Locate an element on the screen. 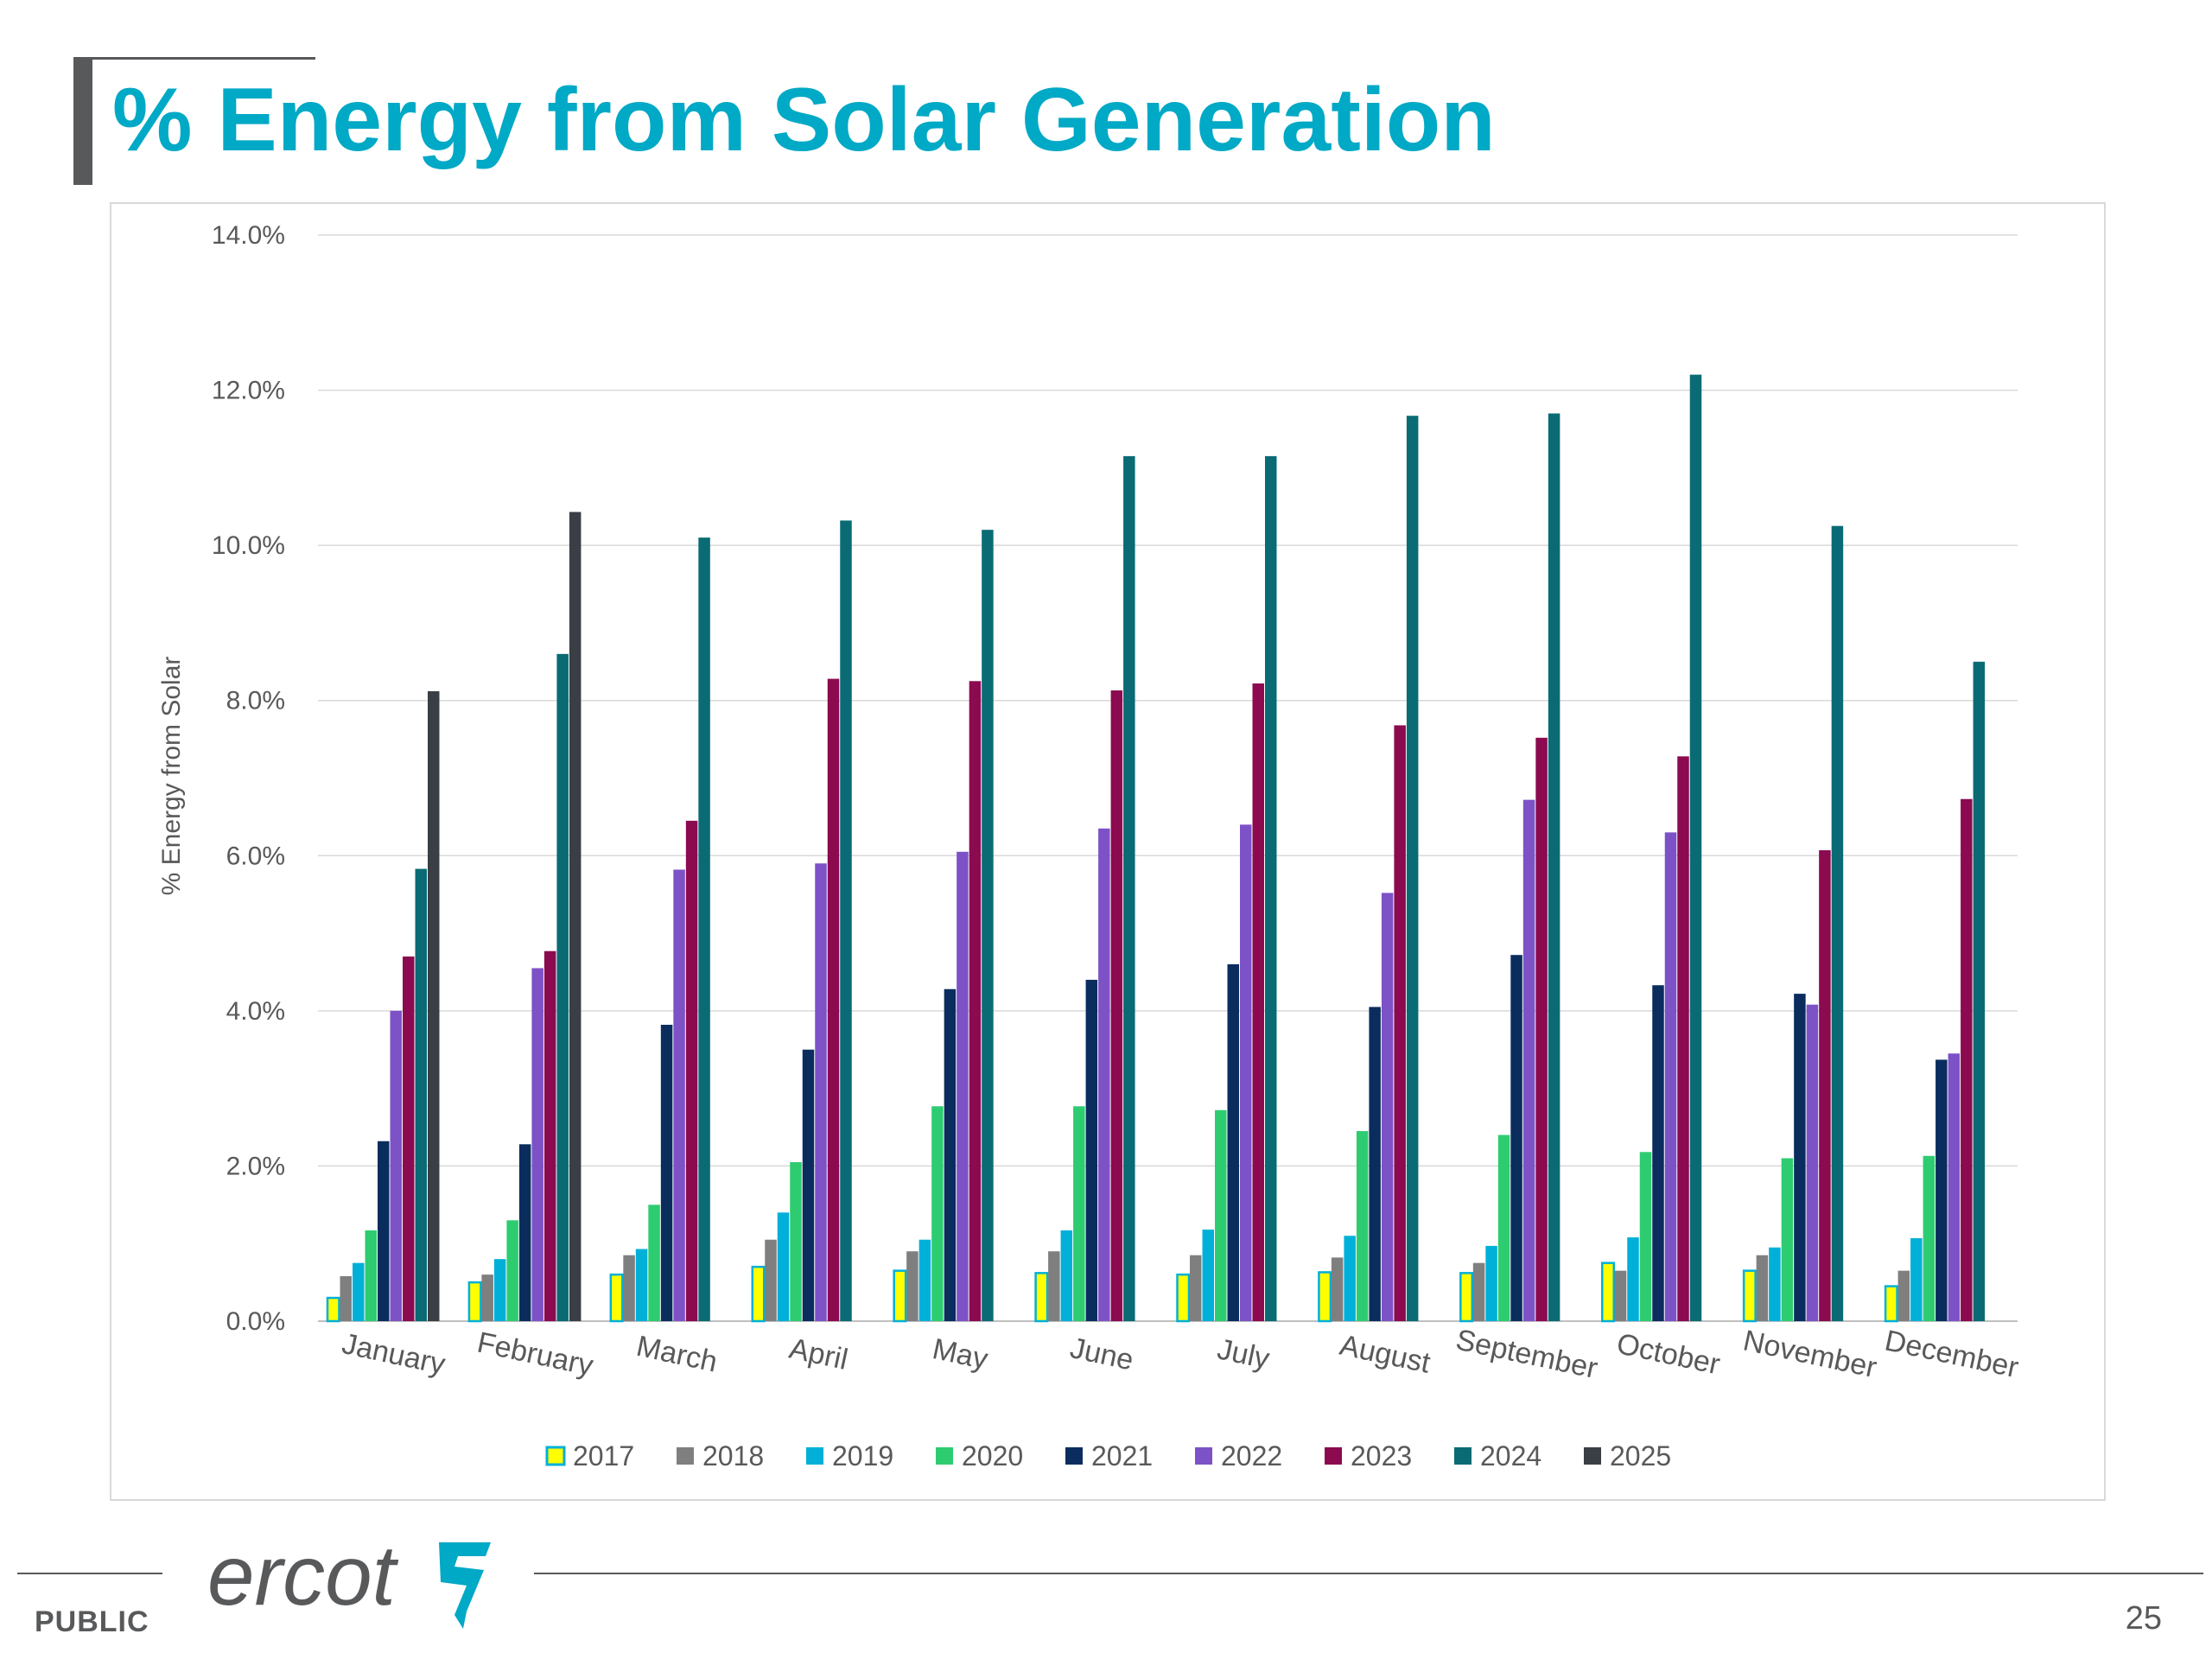 Image resolution: width=2212 pixels, height=1659 pixels. bar-2018-june is located at coordinates (1054, 1286).